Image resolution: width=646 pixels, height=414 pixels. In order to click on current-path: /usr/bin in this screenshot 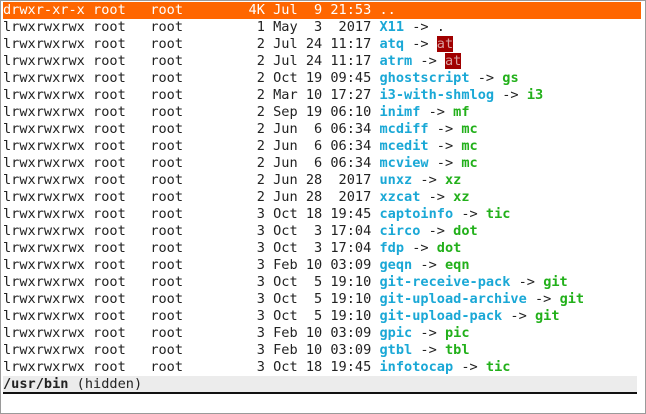, I will do `click(36, 384)`.